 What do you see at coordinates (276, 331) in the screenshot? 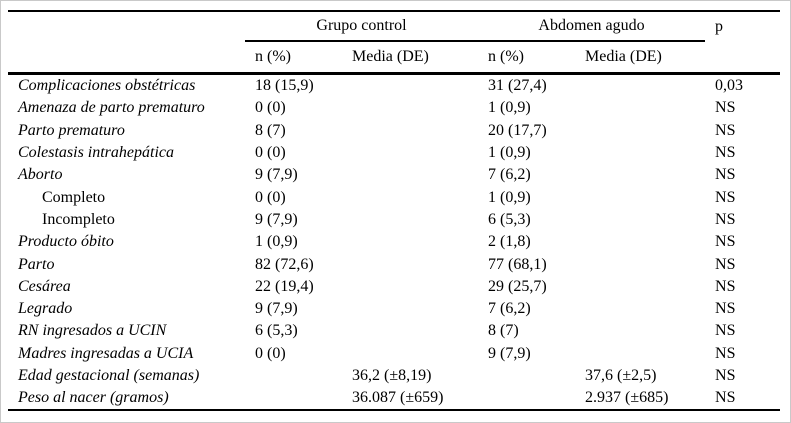
I see `control-n-cell: 6 (5,3)` at bounding box center [276, 331].